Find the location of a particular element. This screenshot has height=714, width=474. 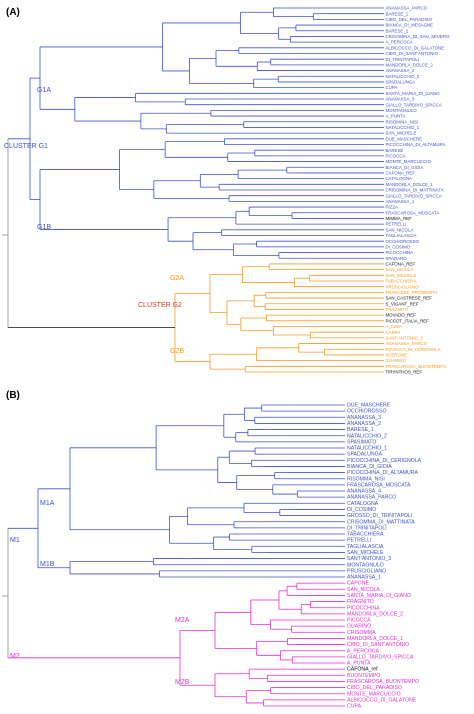

leaf-label: RISOMMA_NISI is located at coordinates (366, 479).